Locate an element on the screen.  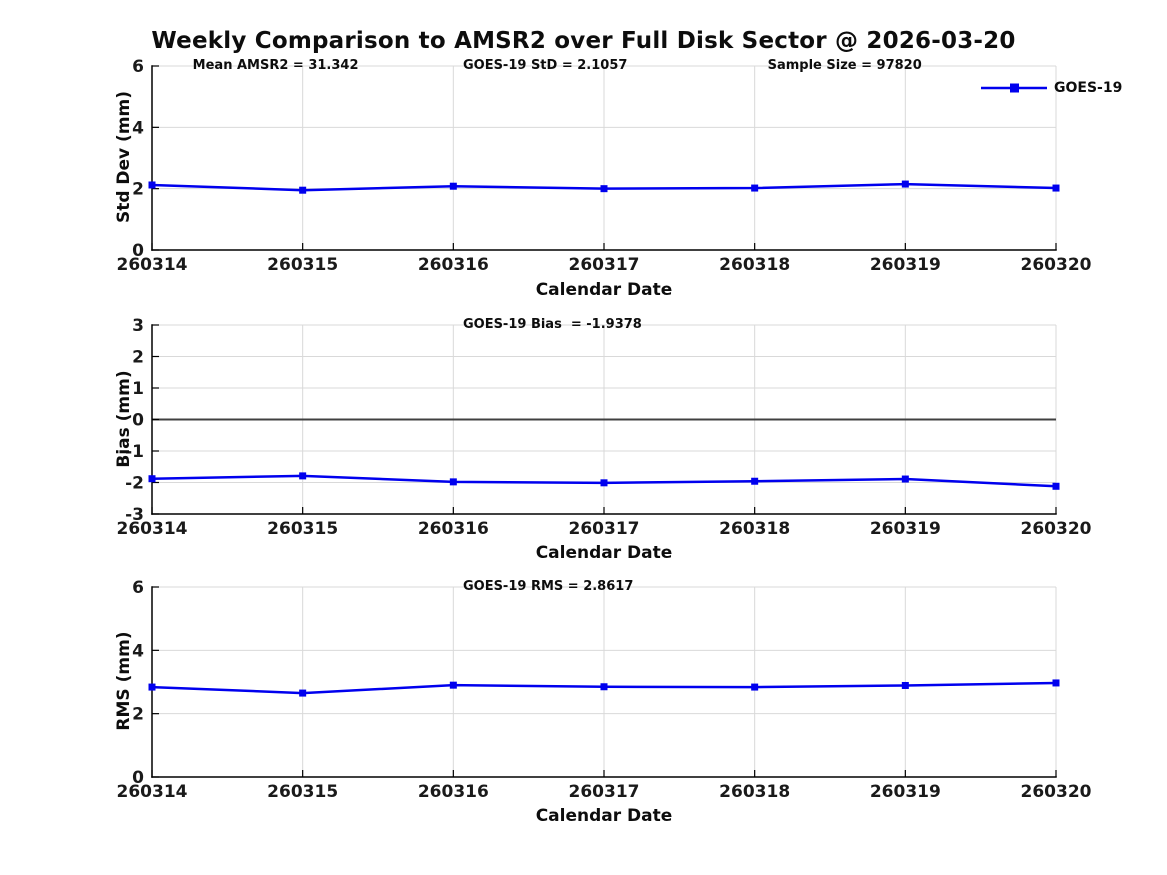
annotation-sample-size: Sample Size = 97820 is located at coordinates (844, 65).